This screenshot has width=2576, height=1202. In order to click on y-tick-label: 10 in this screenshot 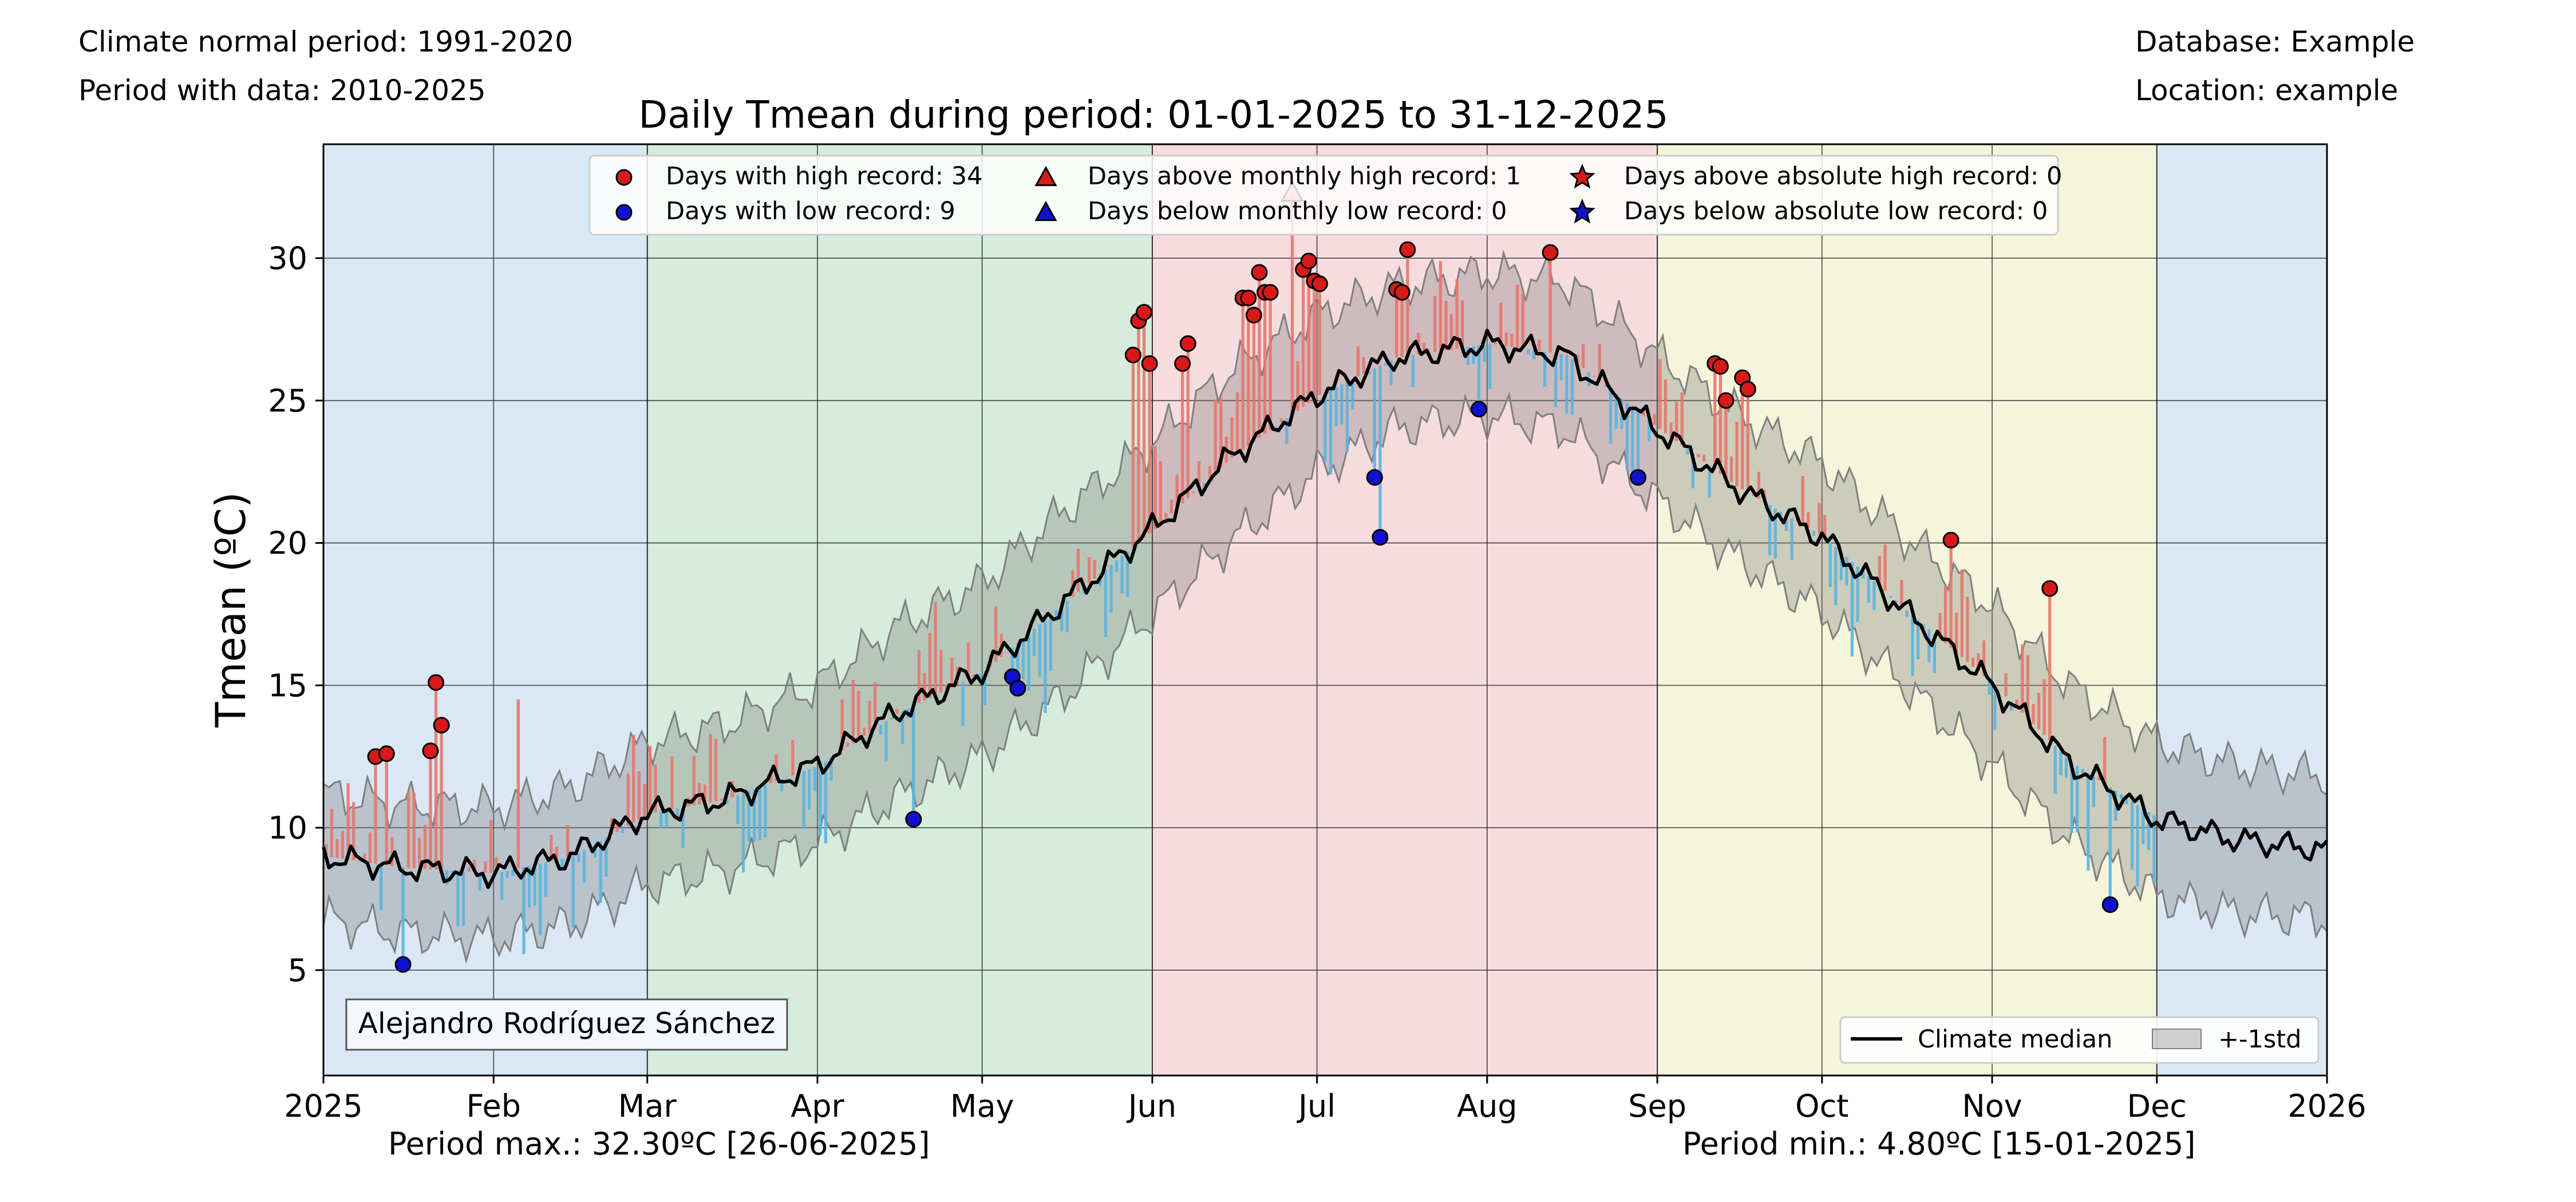, I will do `click(287, 828)`.